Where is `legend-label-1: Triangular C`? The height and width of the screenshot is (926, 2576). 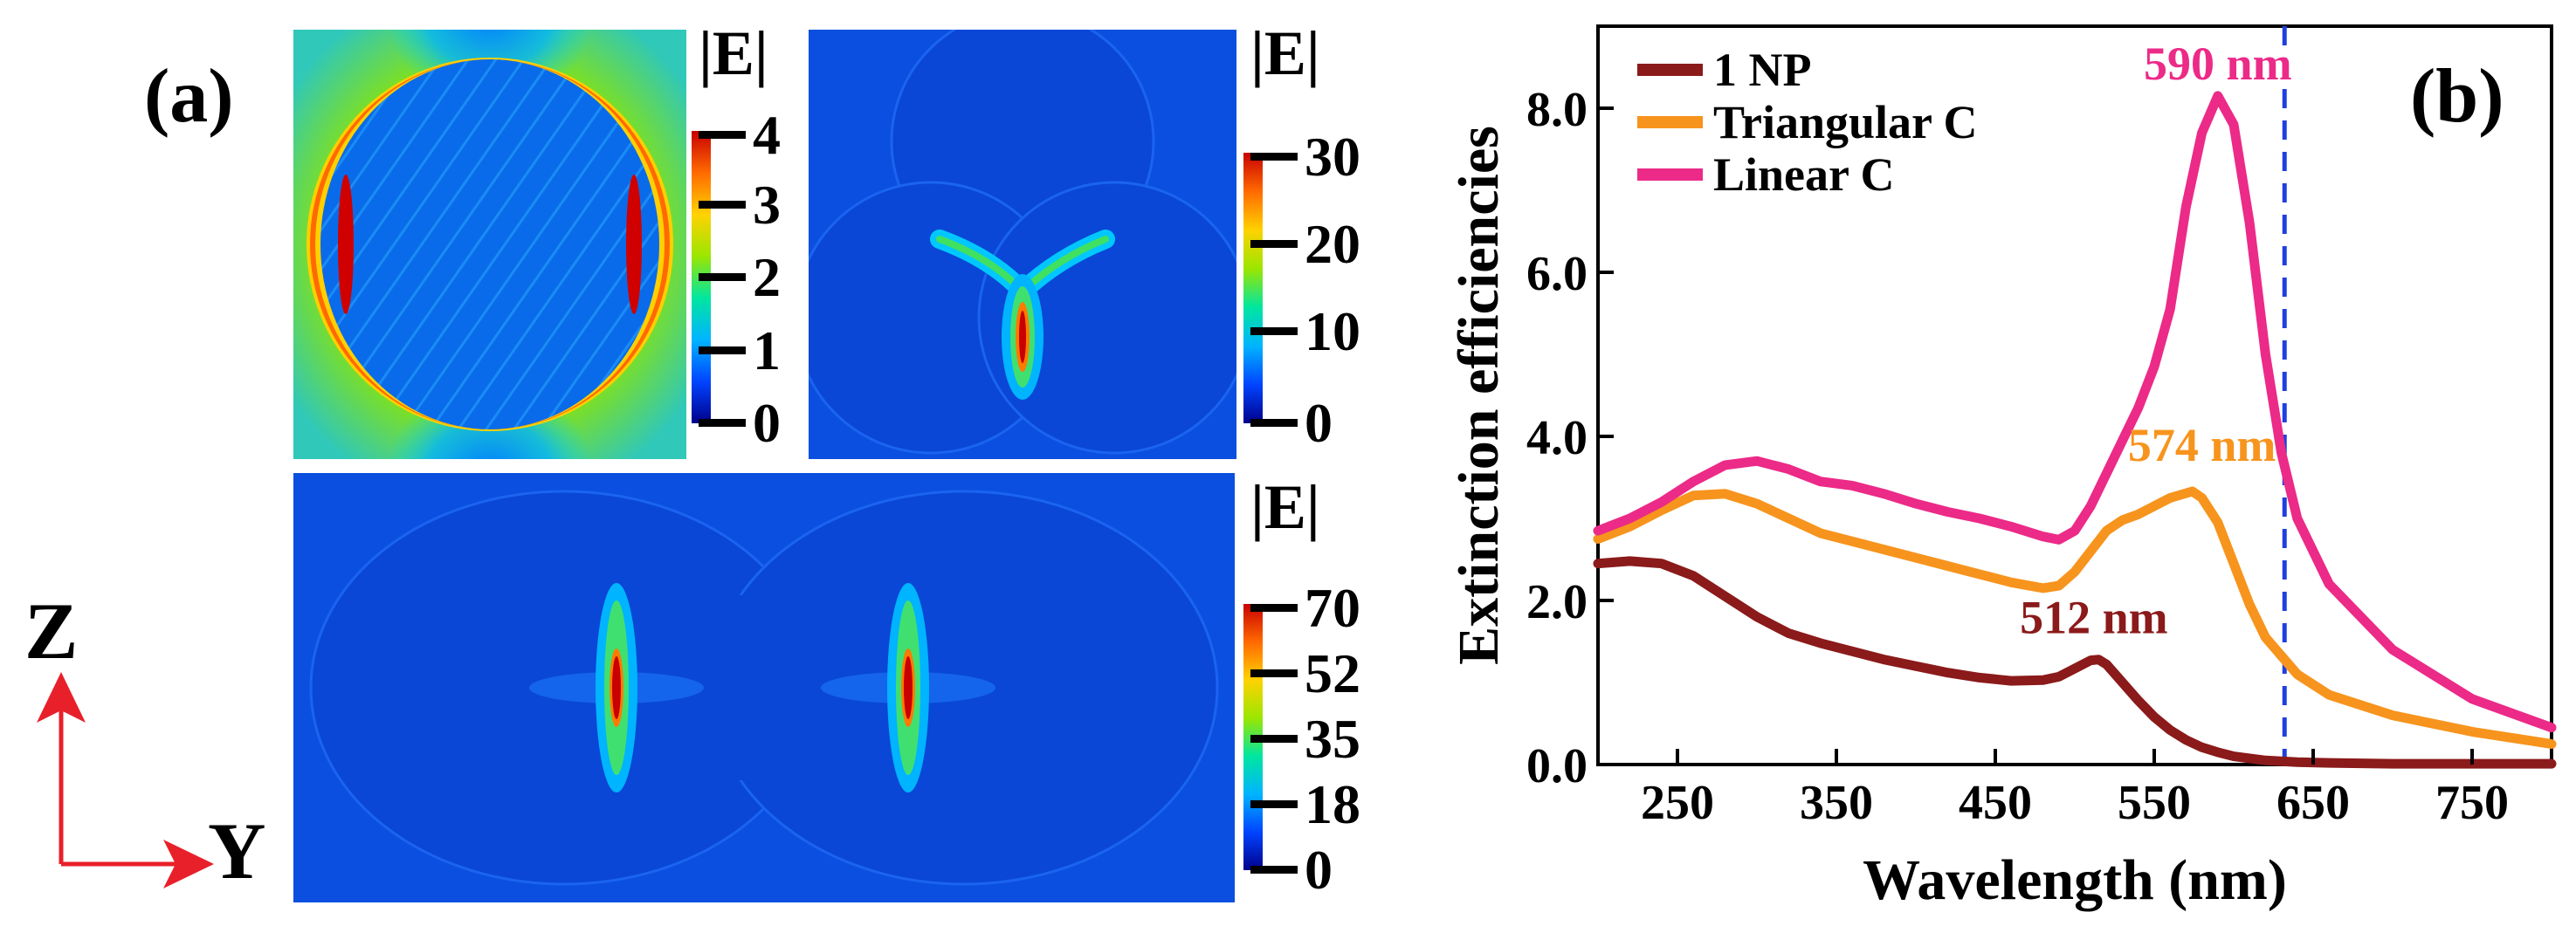
legend-label-1: Triangular C is located at coordinates (1845, 122).